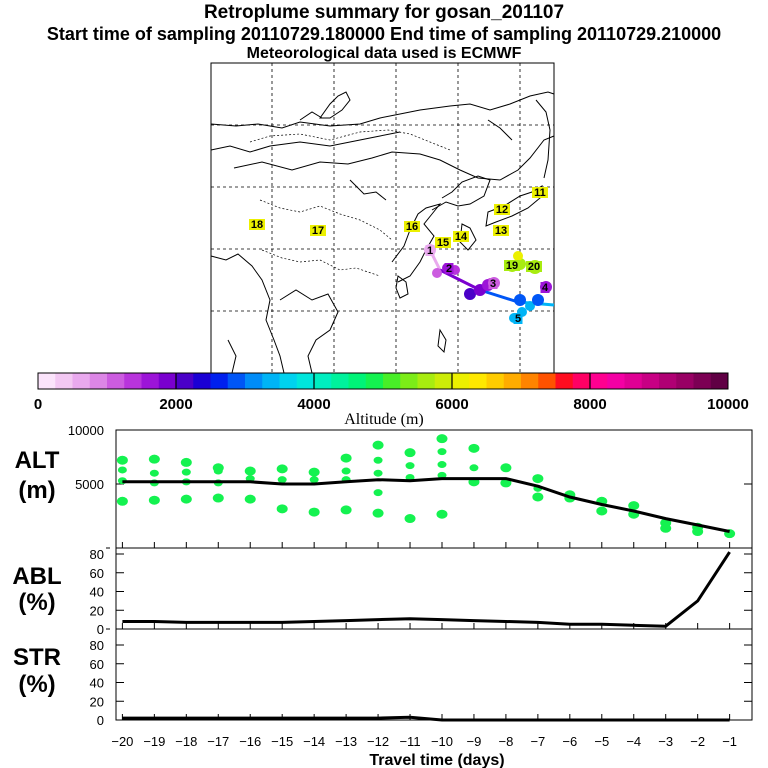 This screenshot has height=768, width=768. I want to click on x-tick-label: −17, so click(218, 741).